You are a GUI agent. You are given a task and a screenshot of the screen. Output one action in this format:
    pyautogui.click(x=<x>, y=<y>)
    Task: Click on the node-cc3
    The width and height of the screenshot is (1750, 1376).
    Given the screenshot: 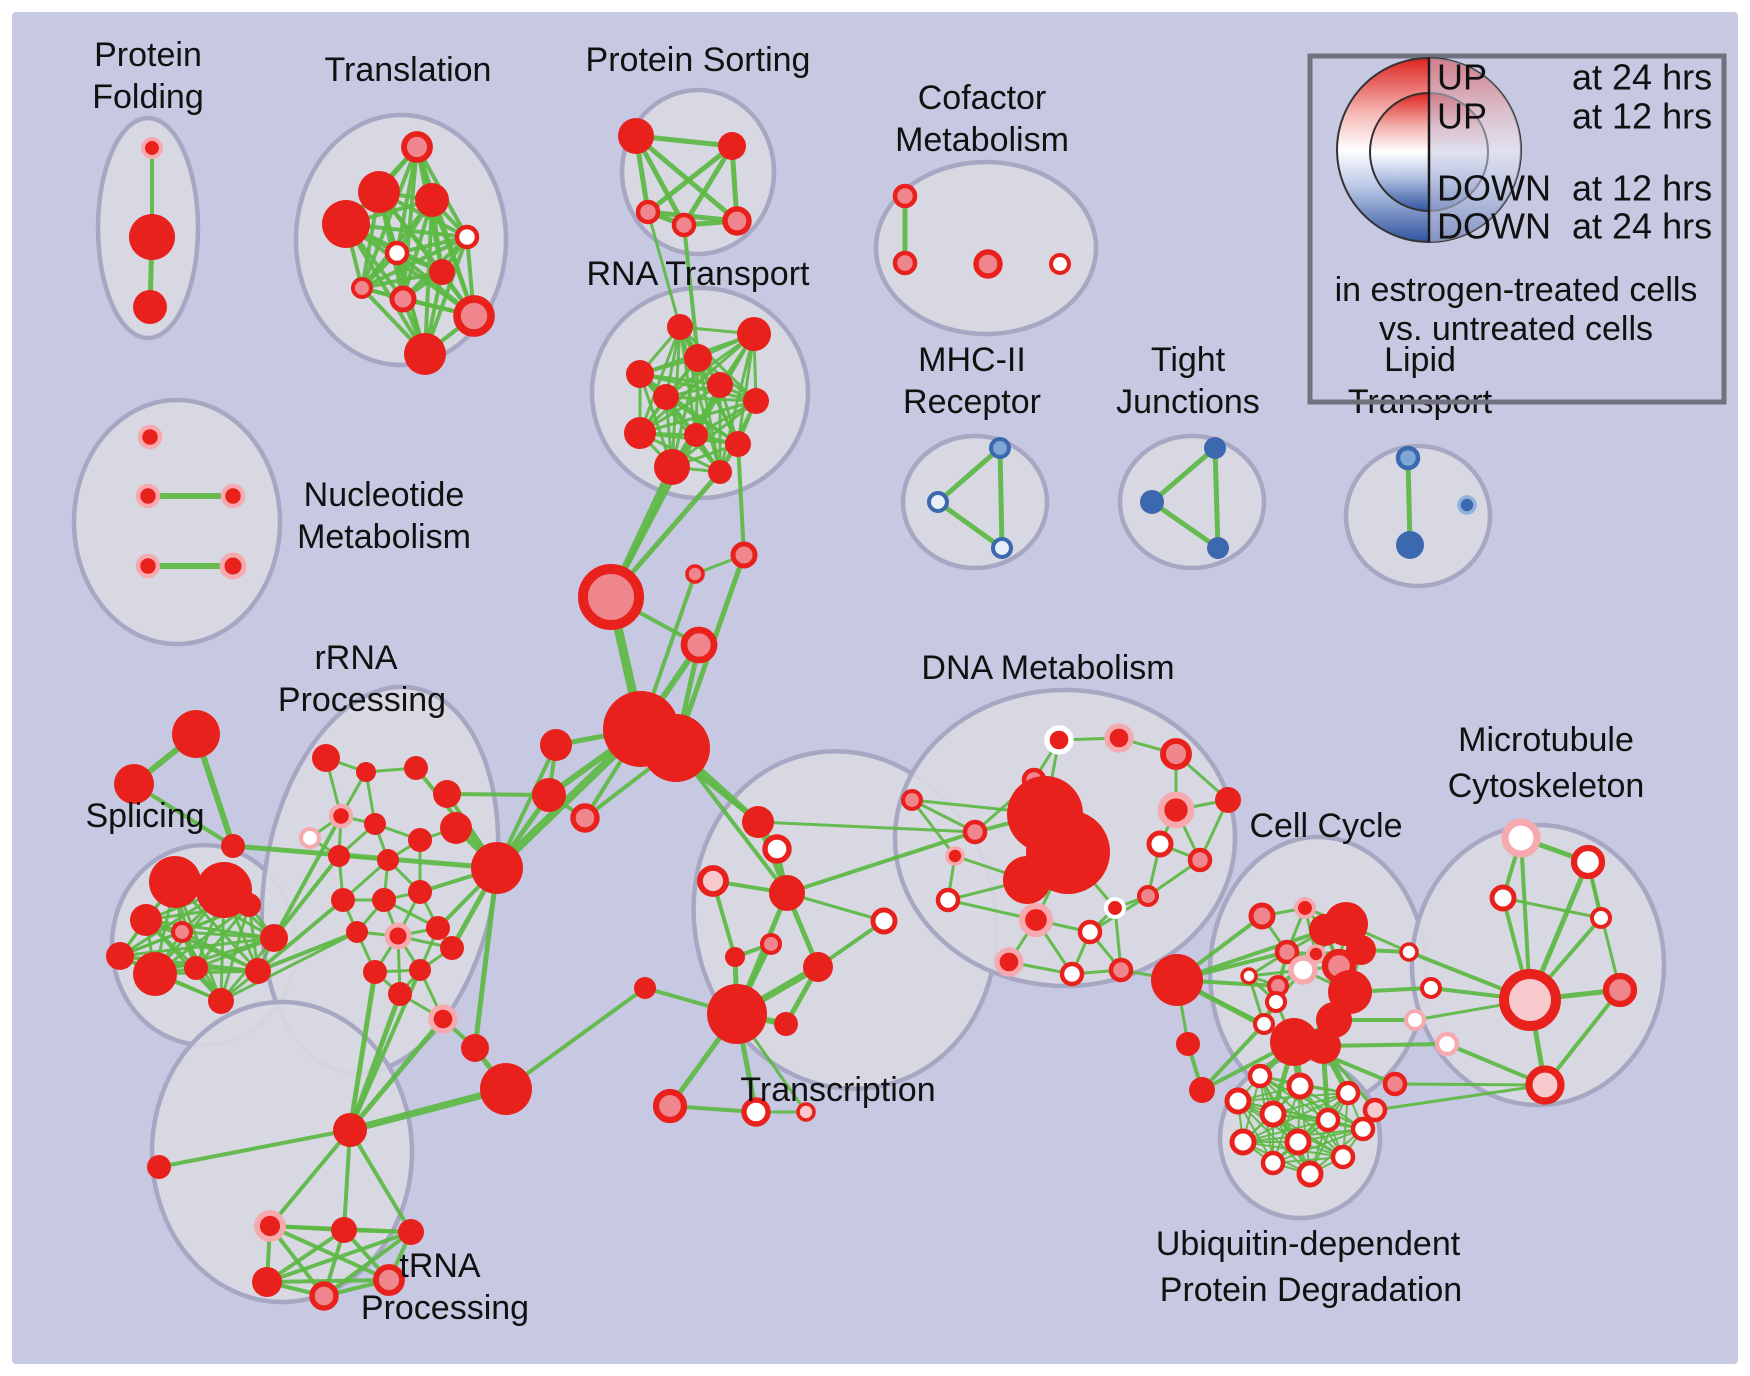 What is the action you would take?
    pyautogui.click(x=1287, y=952)
    